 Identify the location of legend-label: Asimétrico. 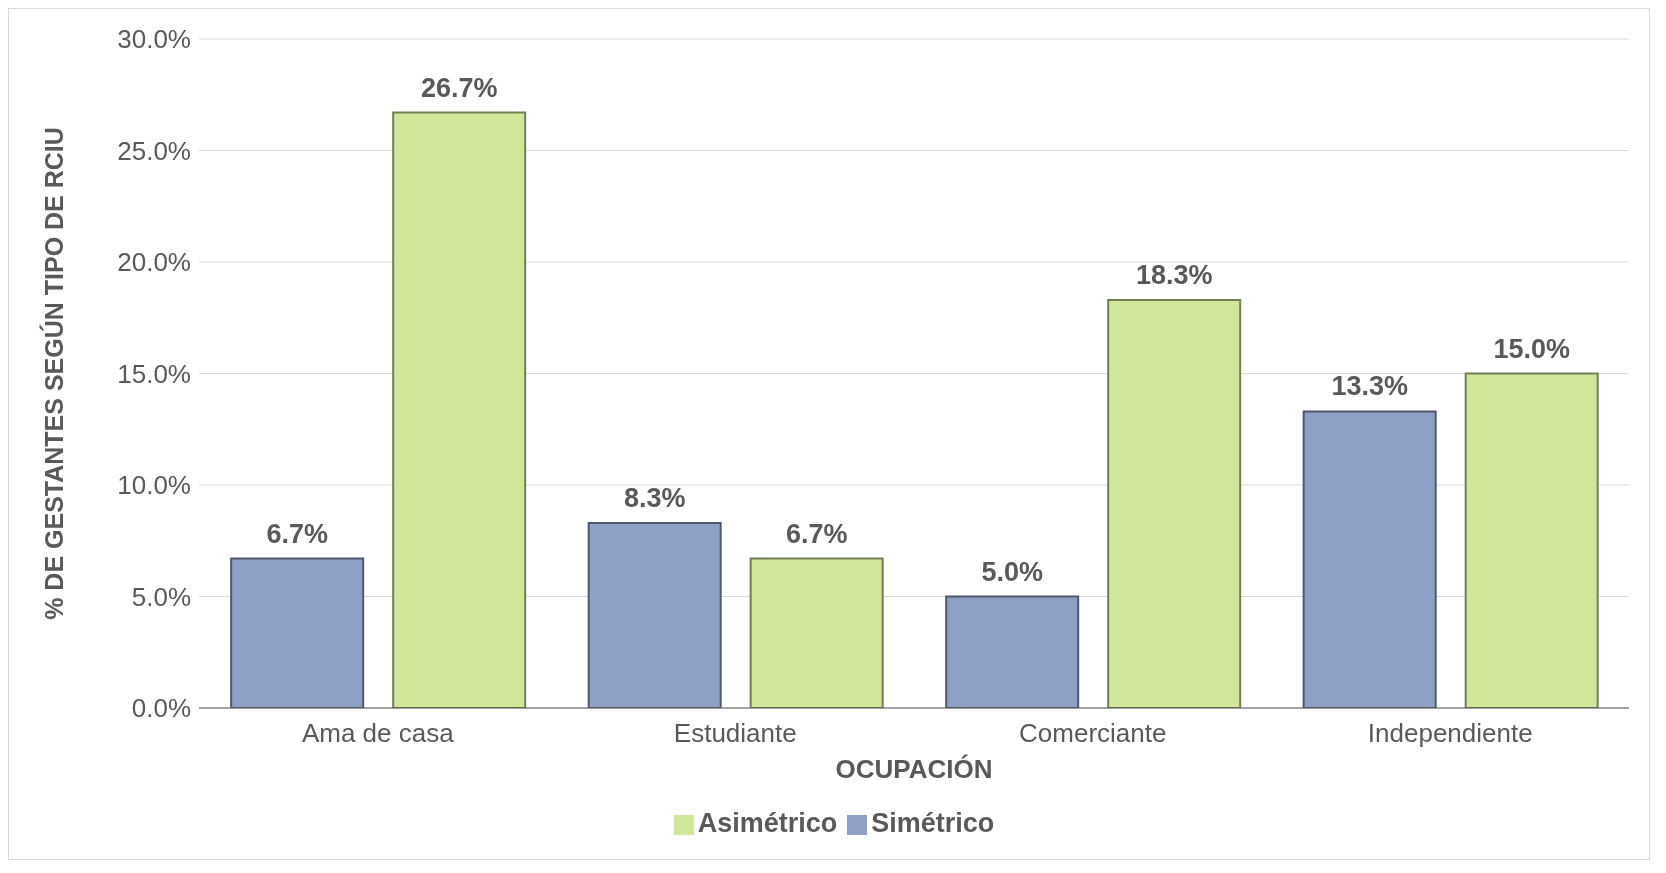
(767, 823).